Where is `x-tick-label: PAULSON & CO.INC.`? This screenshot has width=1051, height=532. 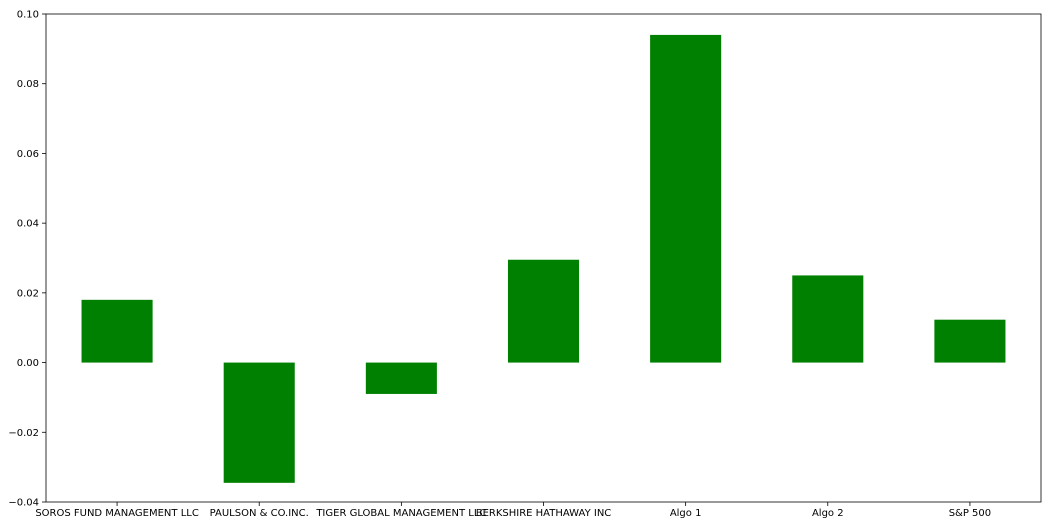 x-tick-label: PAULSON & CO.INC. is located at coordinates (259, 513).